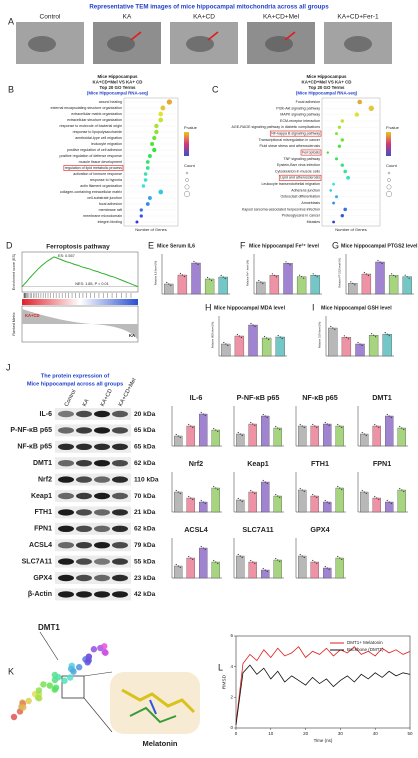 Image resolution: width=418 pixels, height=758 pixels. What do you see at coordinates (297, 171) in the screenshot?
I see `term-label: Cytoskeleton in muscle cells` at bounding box center [297, 171].